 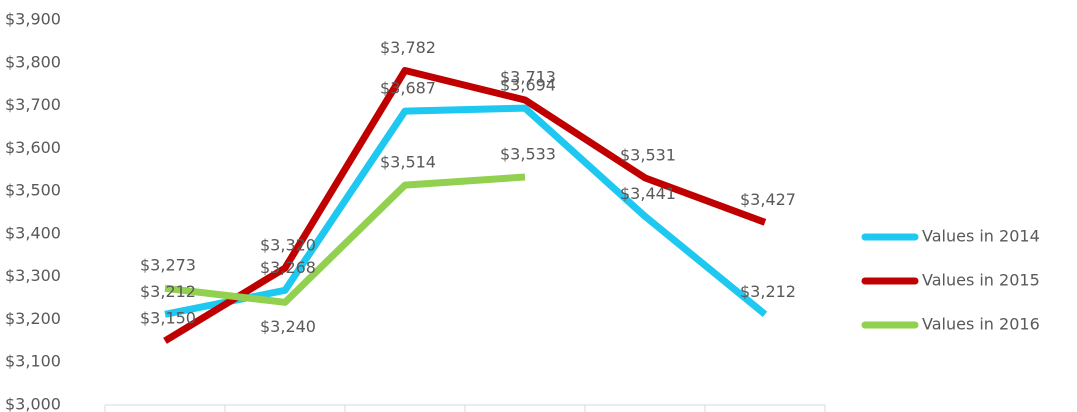 I want to click on data-label: $3,531, so click(x=648, y=154).